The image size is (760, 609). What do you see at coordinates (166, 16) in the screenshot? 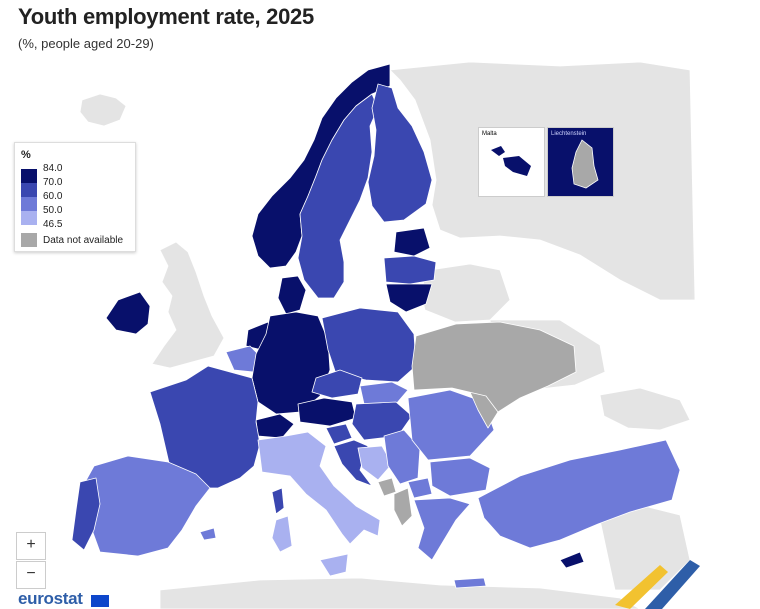
I see `map-title: Youth employment rate, 2025` at bounding box center [166, 16].